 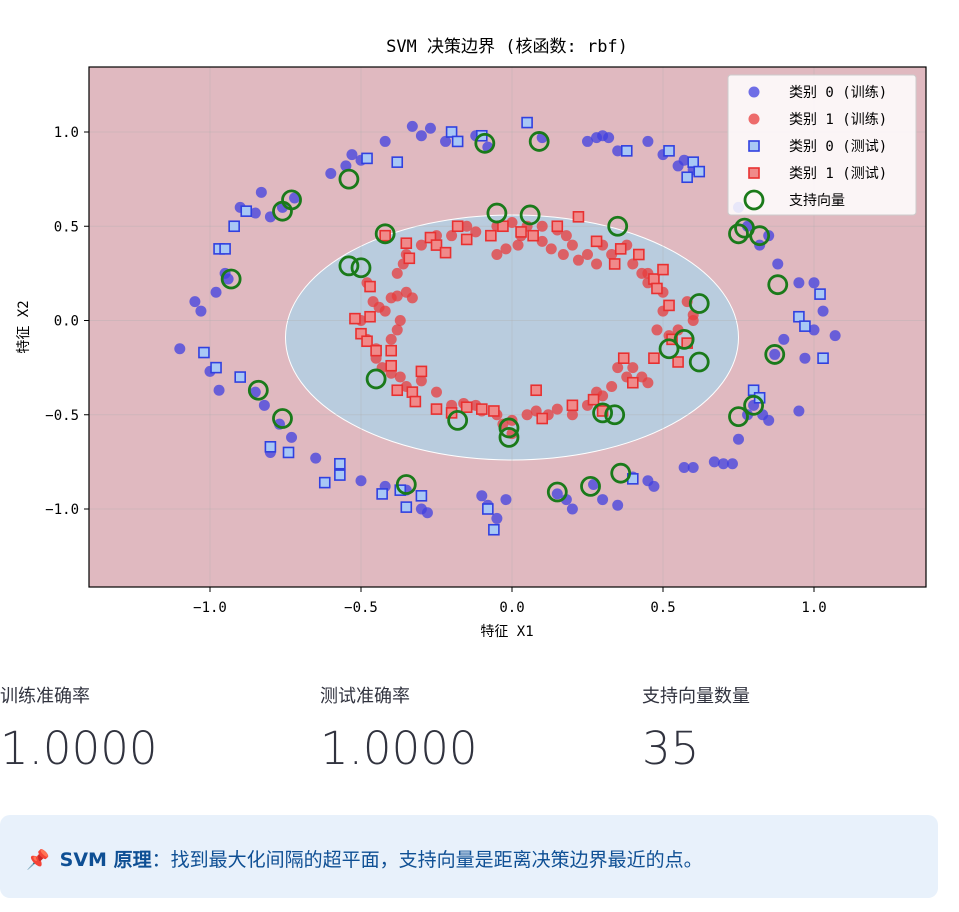 I want to click on legend-label: 类别 1 (测试), so click(x=838, y=174).